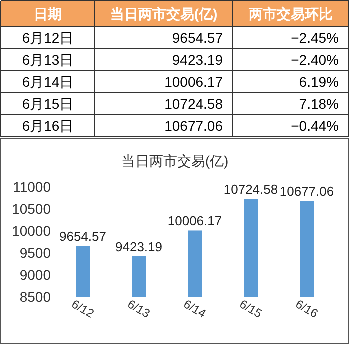  I want to click on data-label: −2.45%, so click(315, 38).